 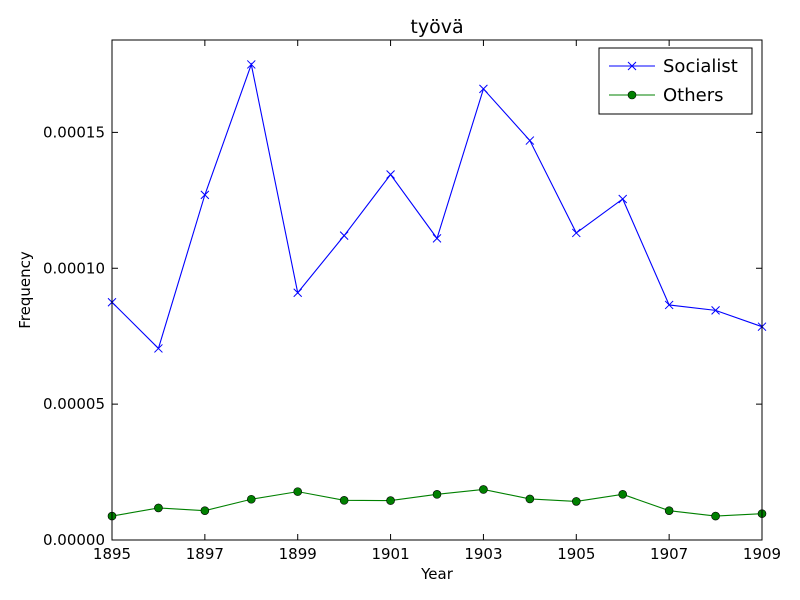 What do you see at coordinates (632, 66) in the screenshot?
I see `legend-marker-socialist` at bounding box center [632, 66].